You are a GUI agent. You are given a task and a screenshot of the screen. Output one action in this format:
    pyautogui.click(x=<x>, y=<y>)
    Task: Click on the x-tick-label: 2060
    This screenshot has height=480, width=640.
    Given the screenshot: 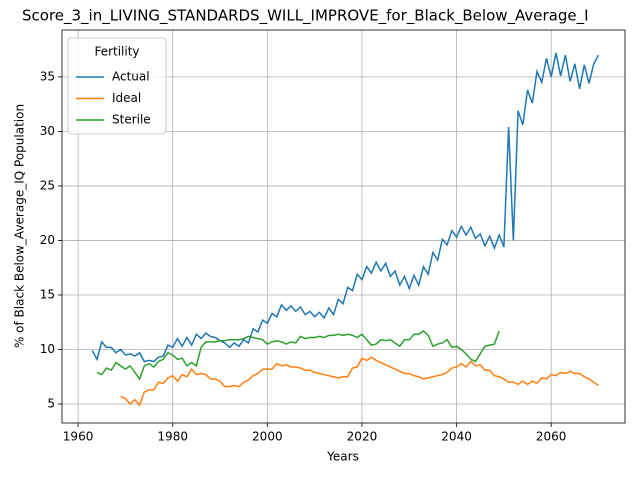 What is the action you would take?
    pyautogui.click(x=551, y=437)
    